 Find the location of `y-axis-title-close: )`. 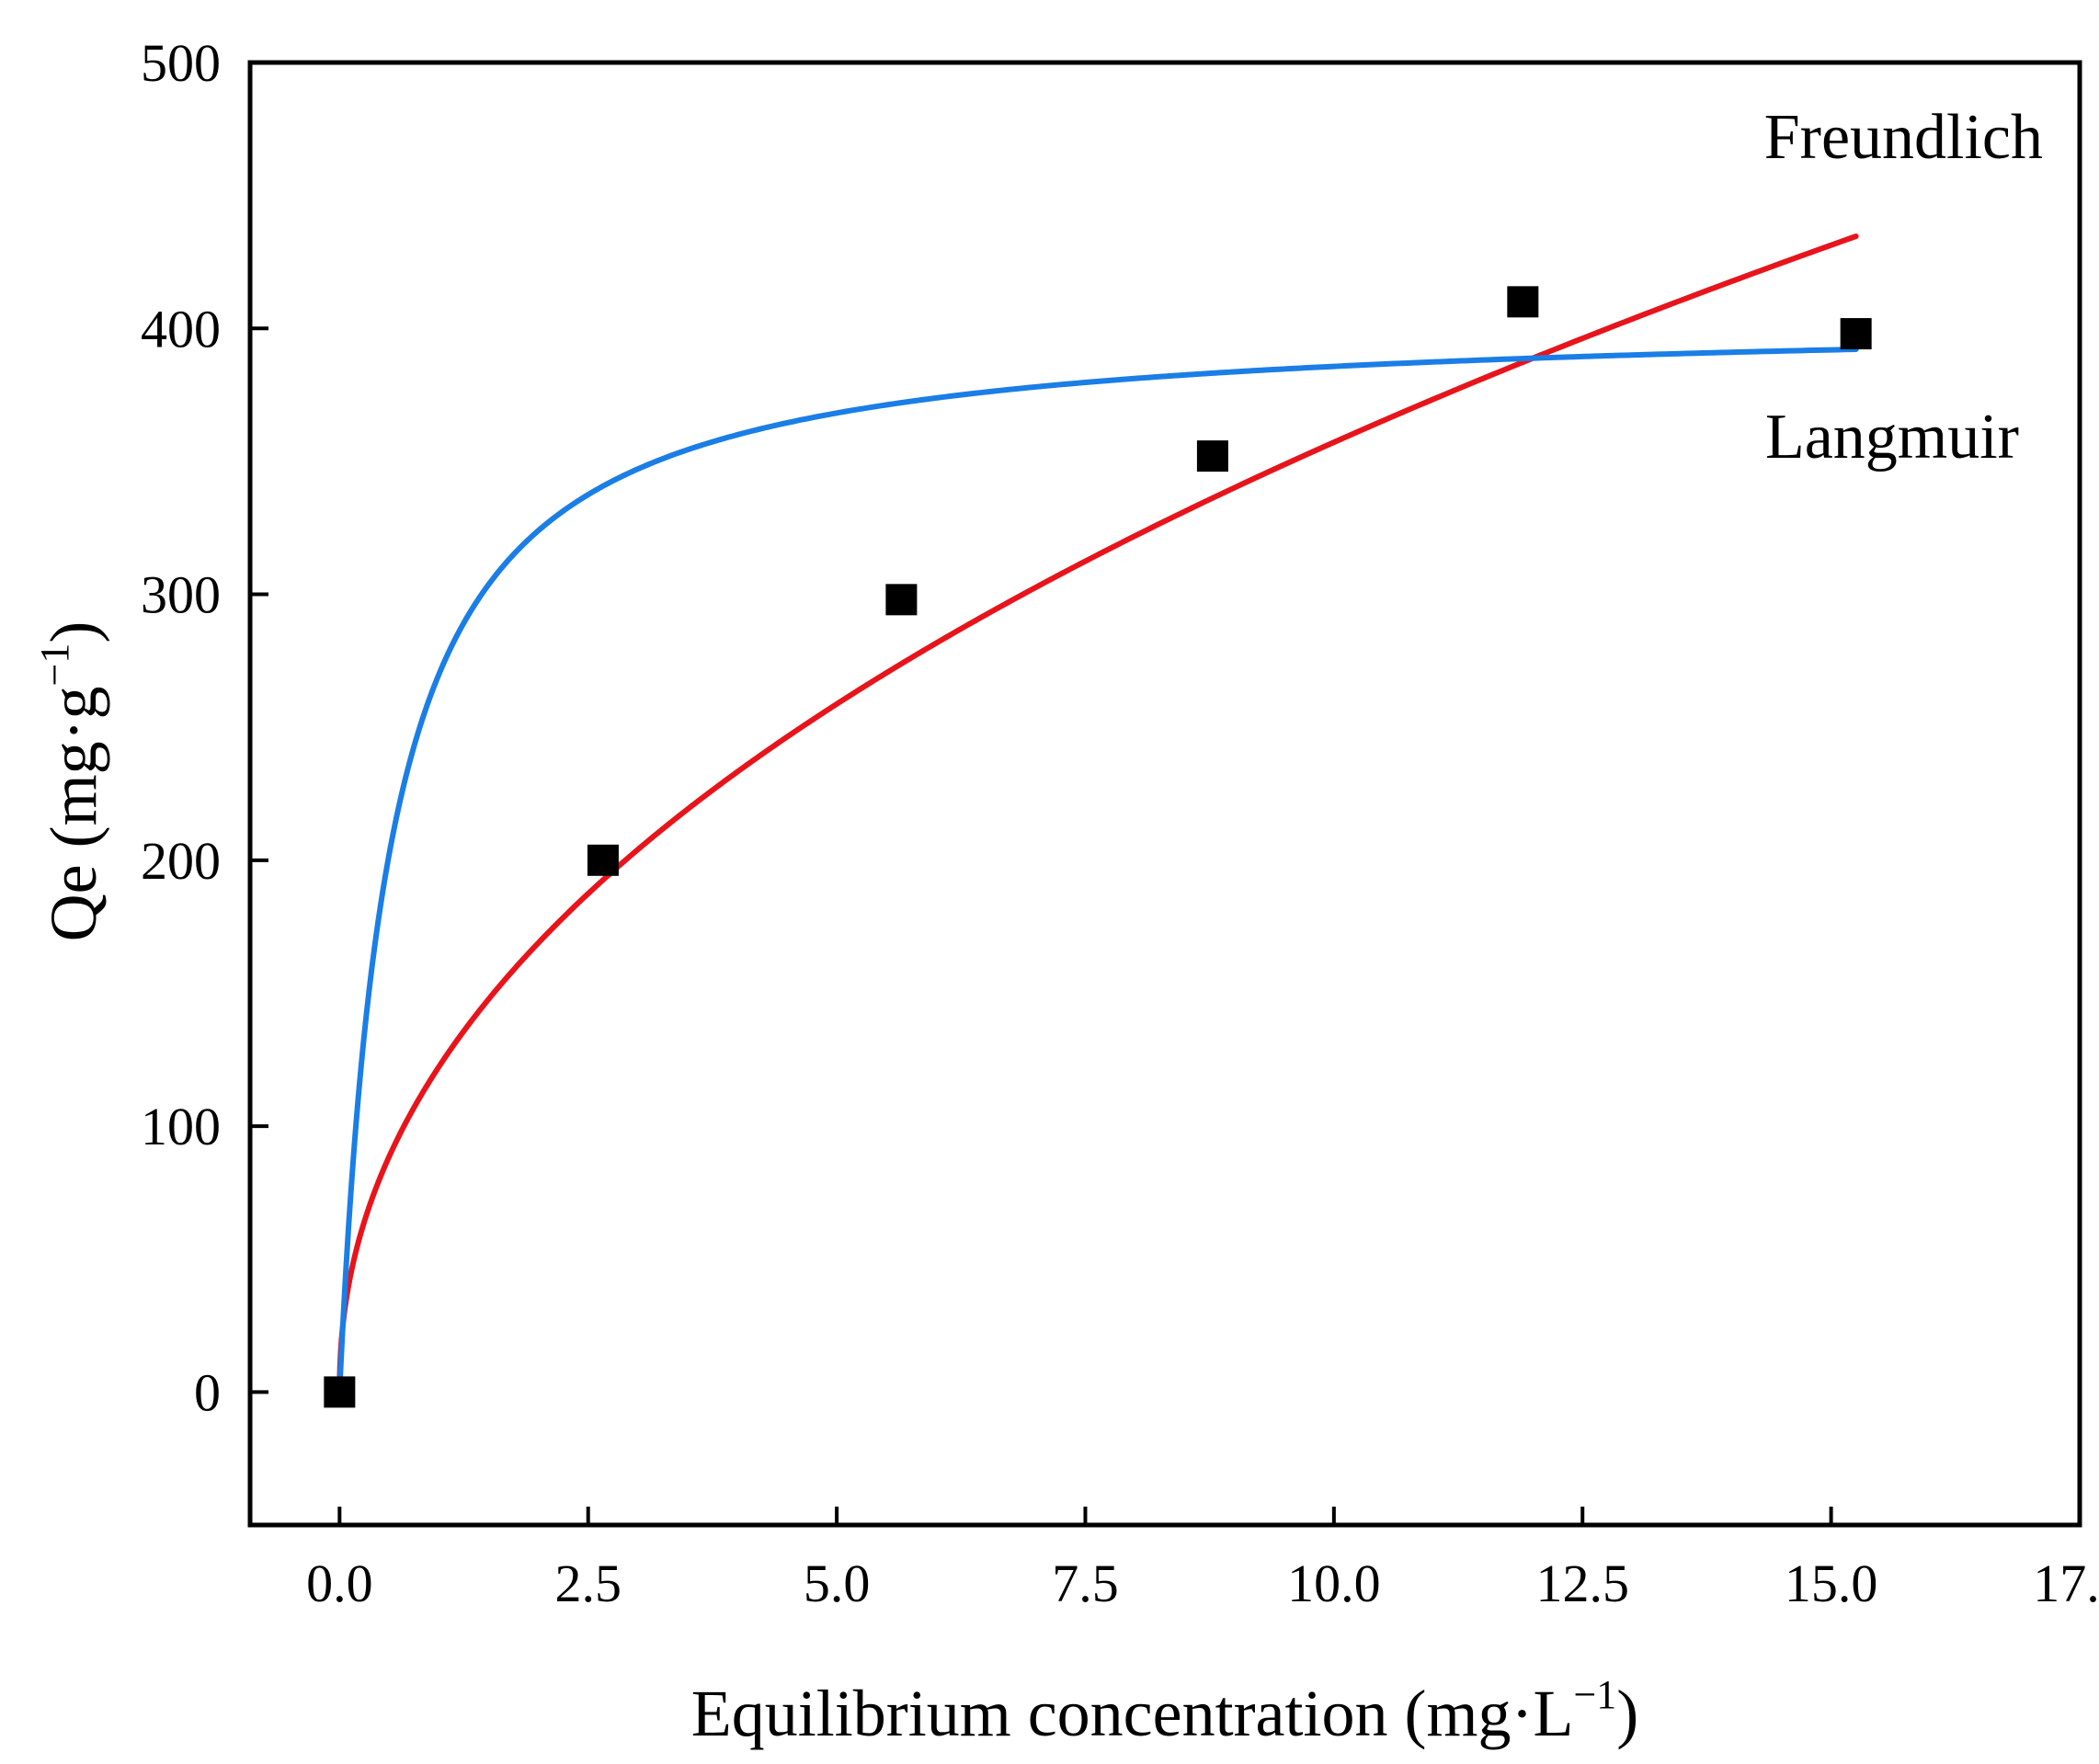

y-axis-title-close: ) is located at coordinates (73, 632).